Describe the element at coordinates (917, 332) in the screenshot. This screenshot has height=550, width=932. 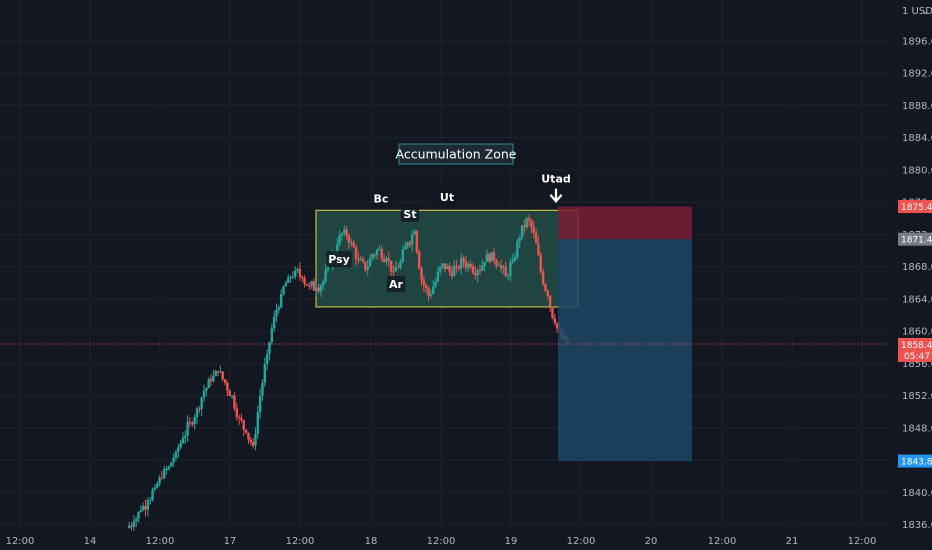
I see `y-tick-label: 1860.00` at that location.